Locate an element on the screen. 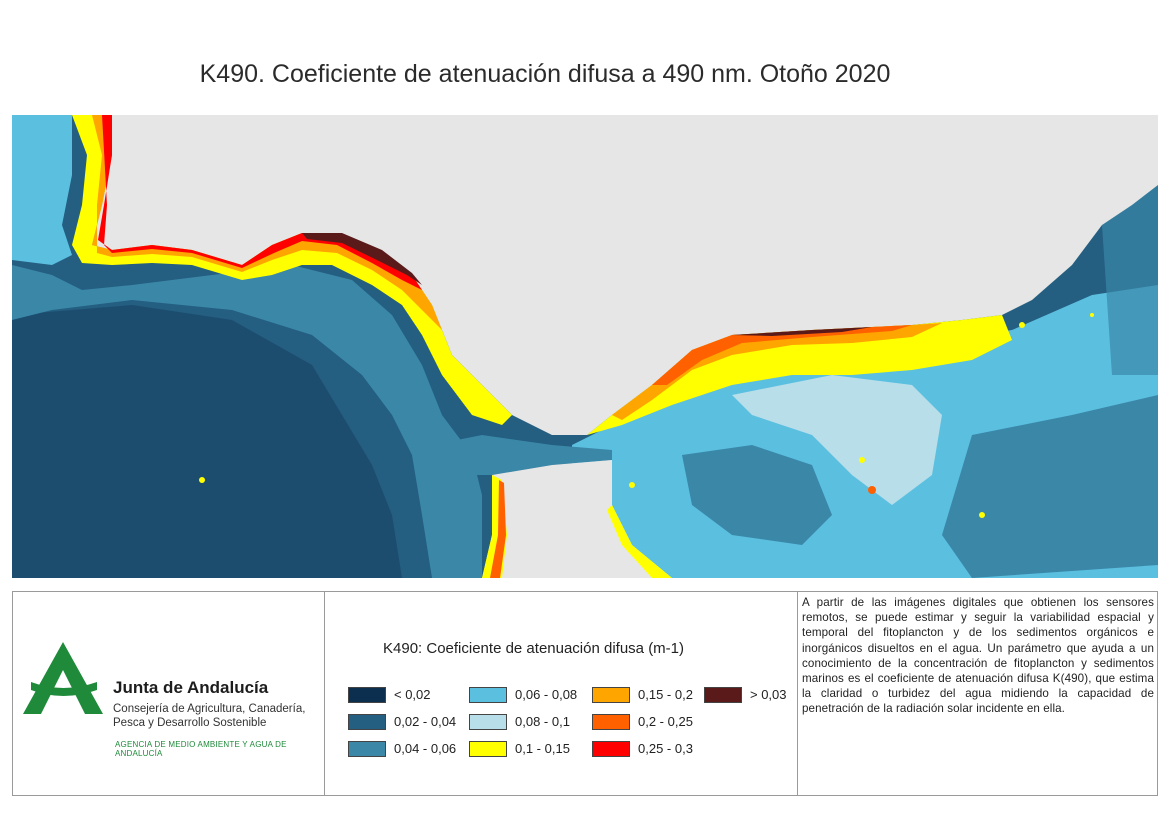  alboran-dark is located at coordinates (802, 331).